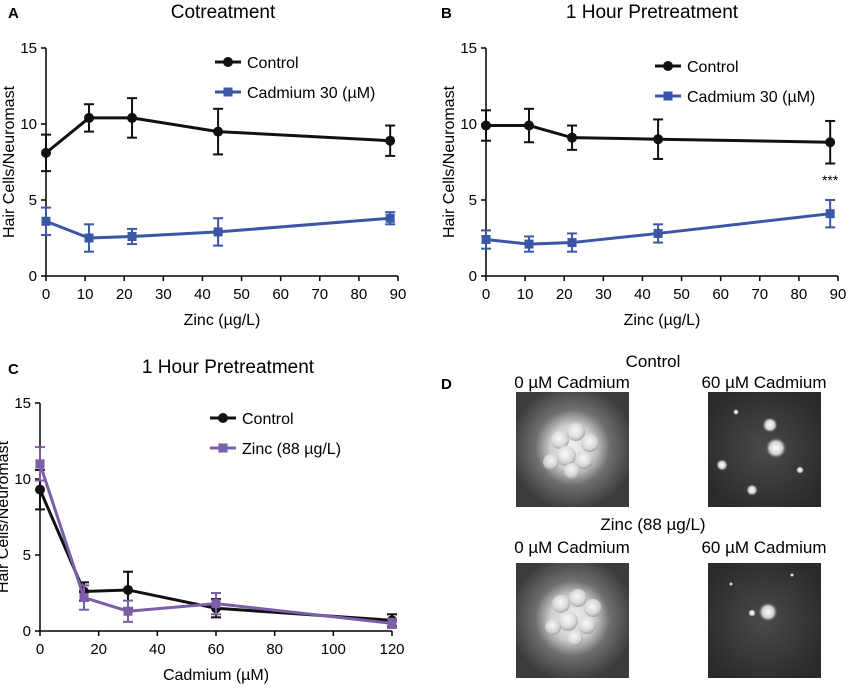  Describe the element at coordinates (525, 294) in the screenshot. I see `x-tick-label: 10` at that location.